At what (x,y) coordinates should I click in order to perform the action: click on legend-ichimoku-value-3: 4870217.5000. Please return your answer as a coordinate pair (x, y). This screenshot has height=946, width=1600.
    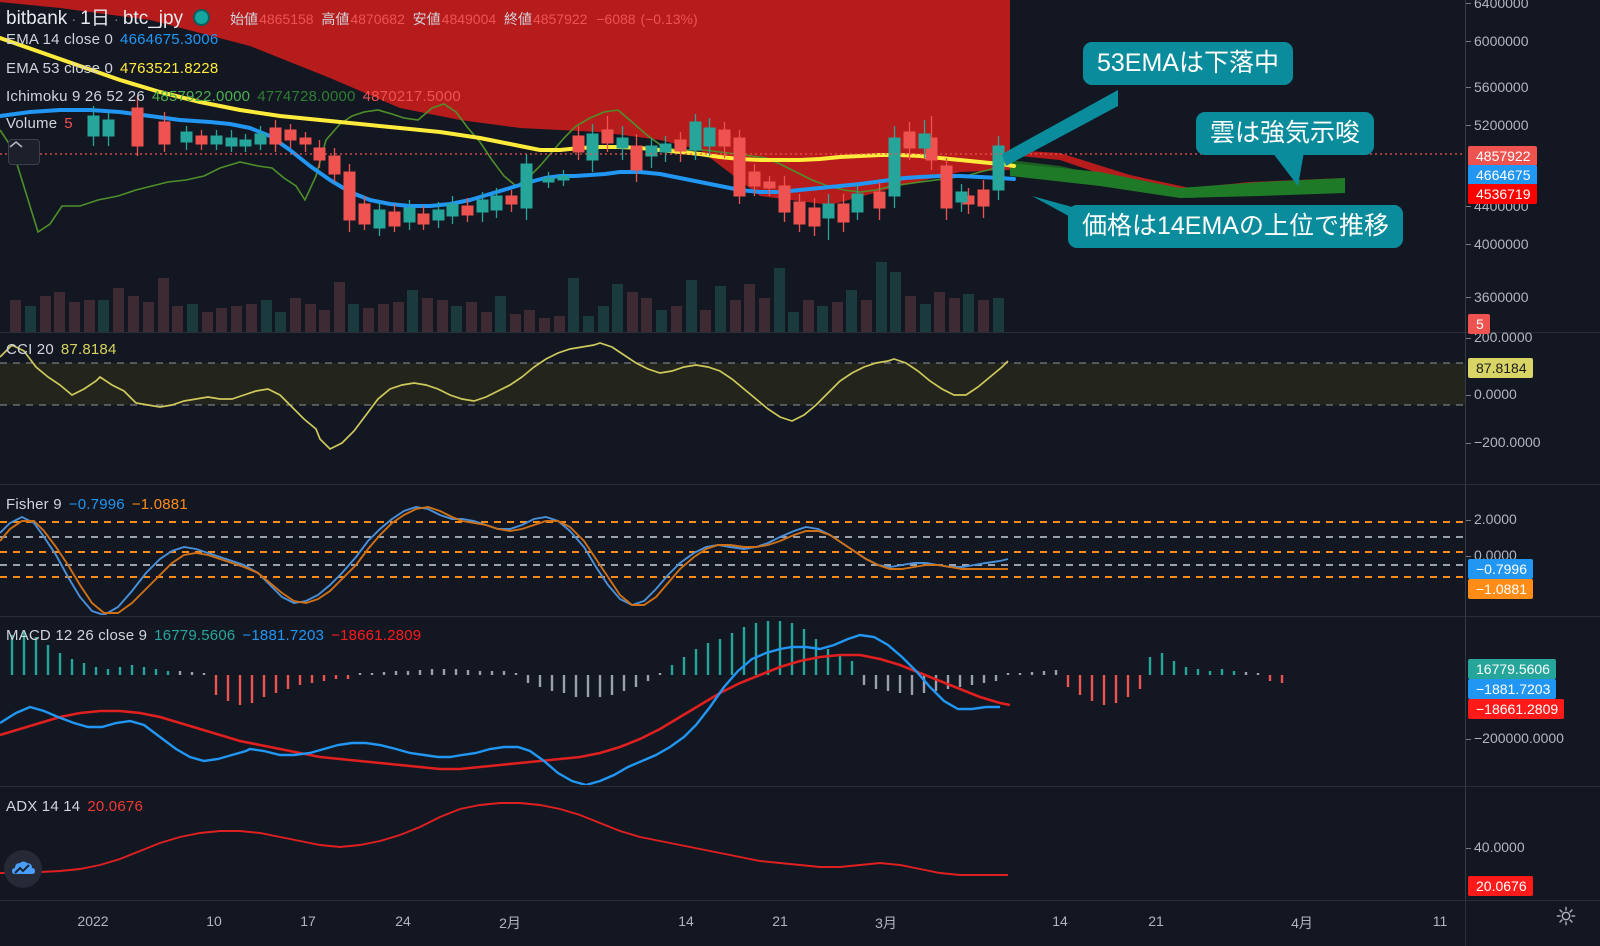
    Looking at the image, I should click on (411, 96).